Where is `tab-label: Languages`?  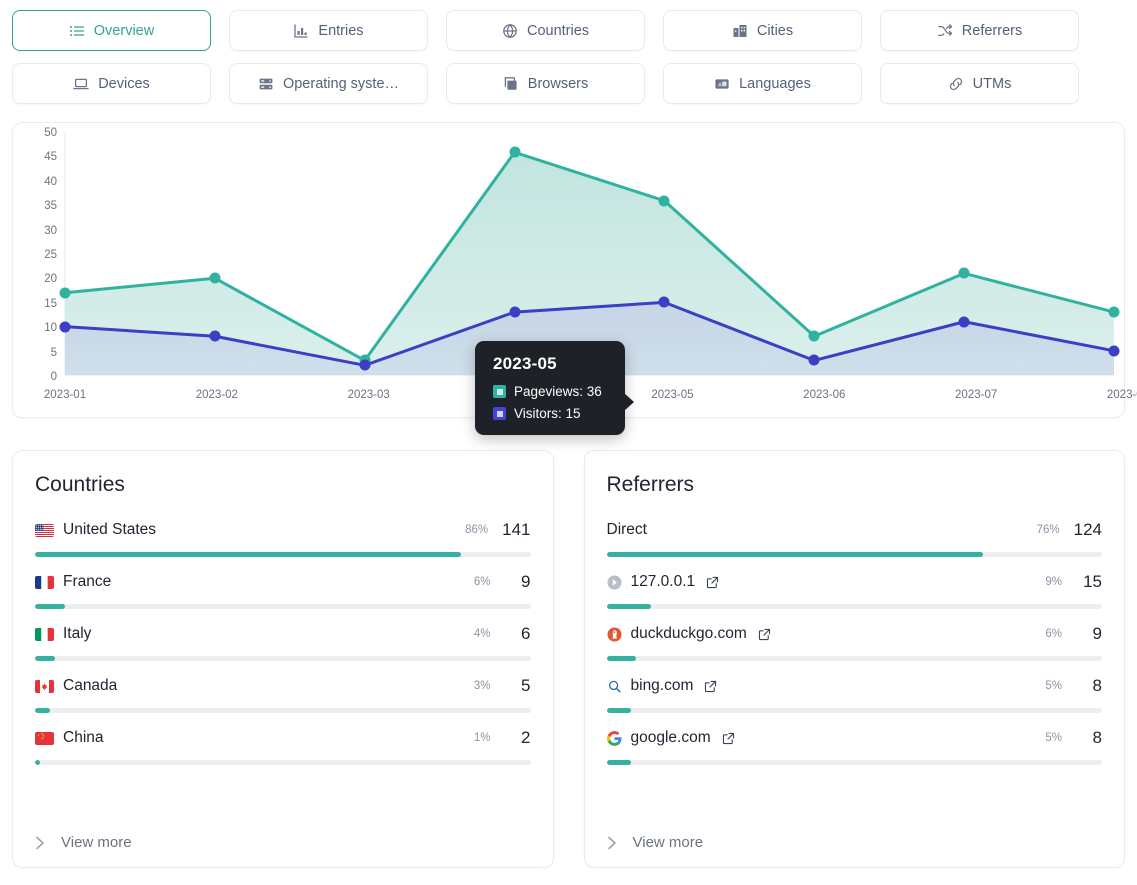 tab-label: Languages is located at coordinates (775, 83).